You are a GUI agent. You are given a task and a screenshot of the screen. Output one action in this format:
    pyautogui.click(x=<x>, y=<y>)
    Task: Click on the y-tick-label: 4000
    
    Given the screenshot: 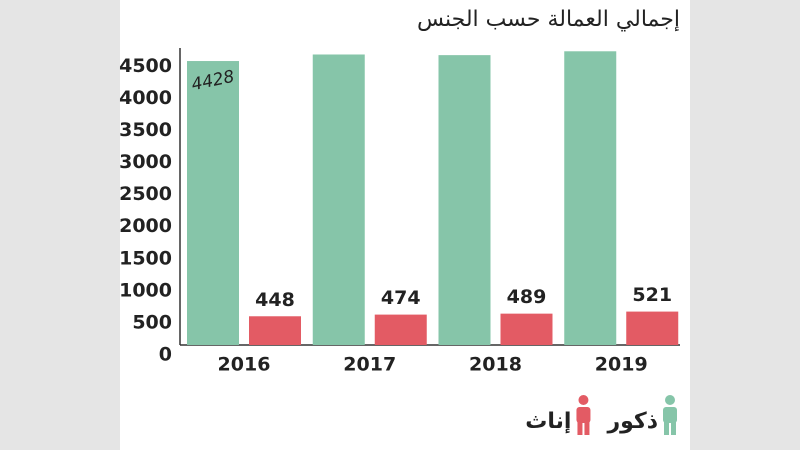 What is the action you would take?
    pyautogui.click(x=145, y=98)
    